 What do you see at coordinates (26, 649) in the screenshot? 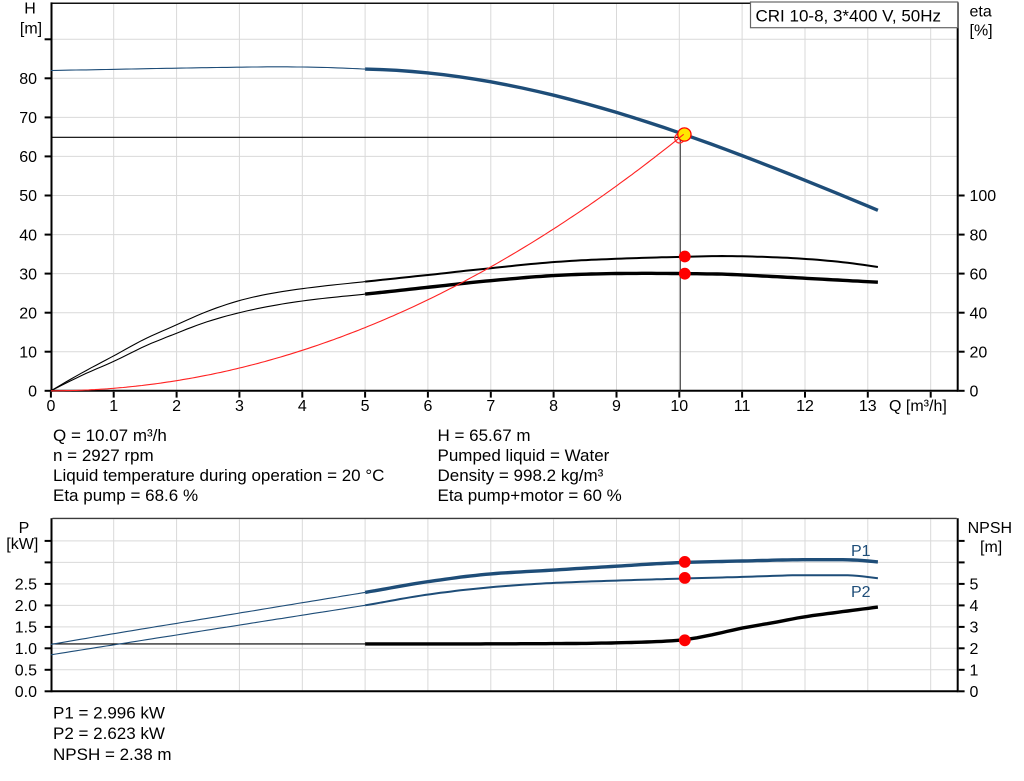
I see `svg-text: 1.0` at bounding box center [26, 649].